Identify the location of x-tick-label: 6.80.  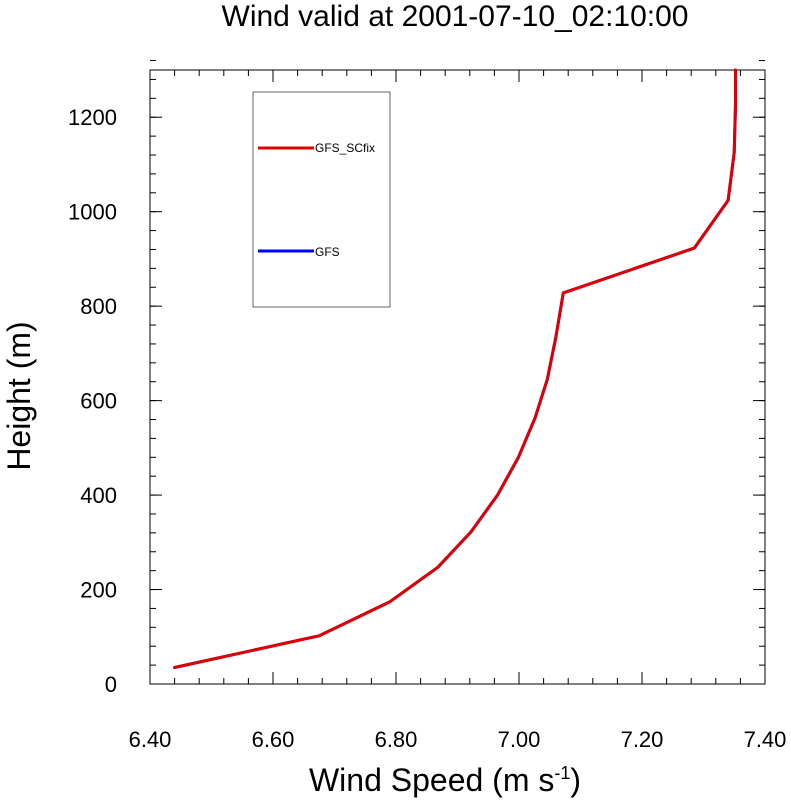
(396, 739).